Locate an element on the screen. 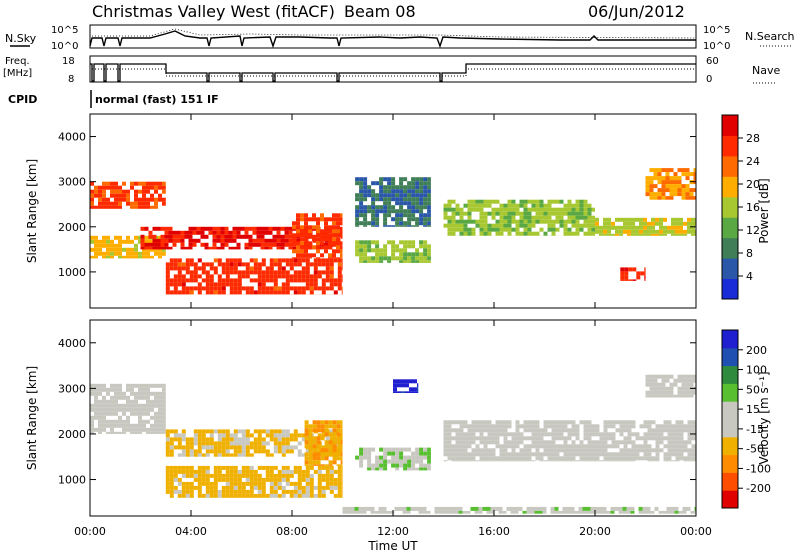 The height and width of the screenshot is (554, 800). power-cell-r10 is located at coordinates (675, 190).